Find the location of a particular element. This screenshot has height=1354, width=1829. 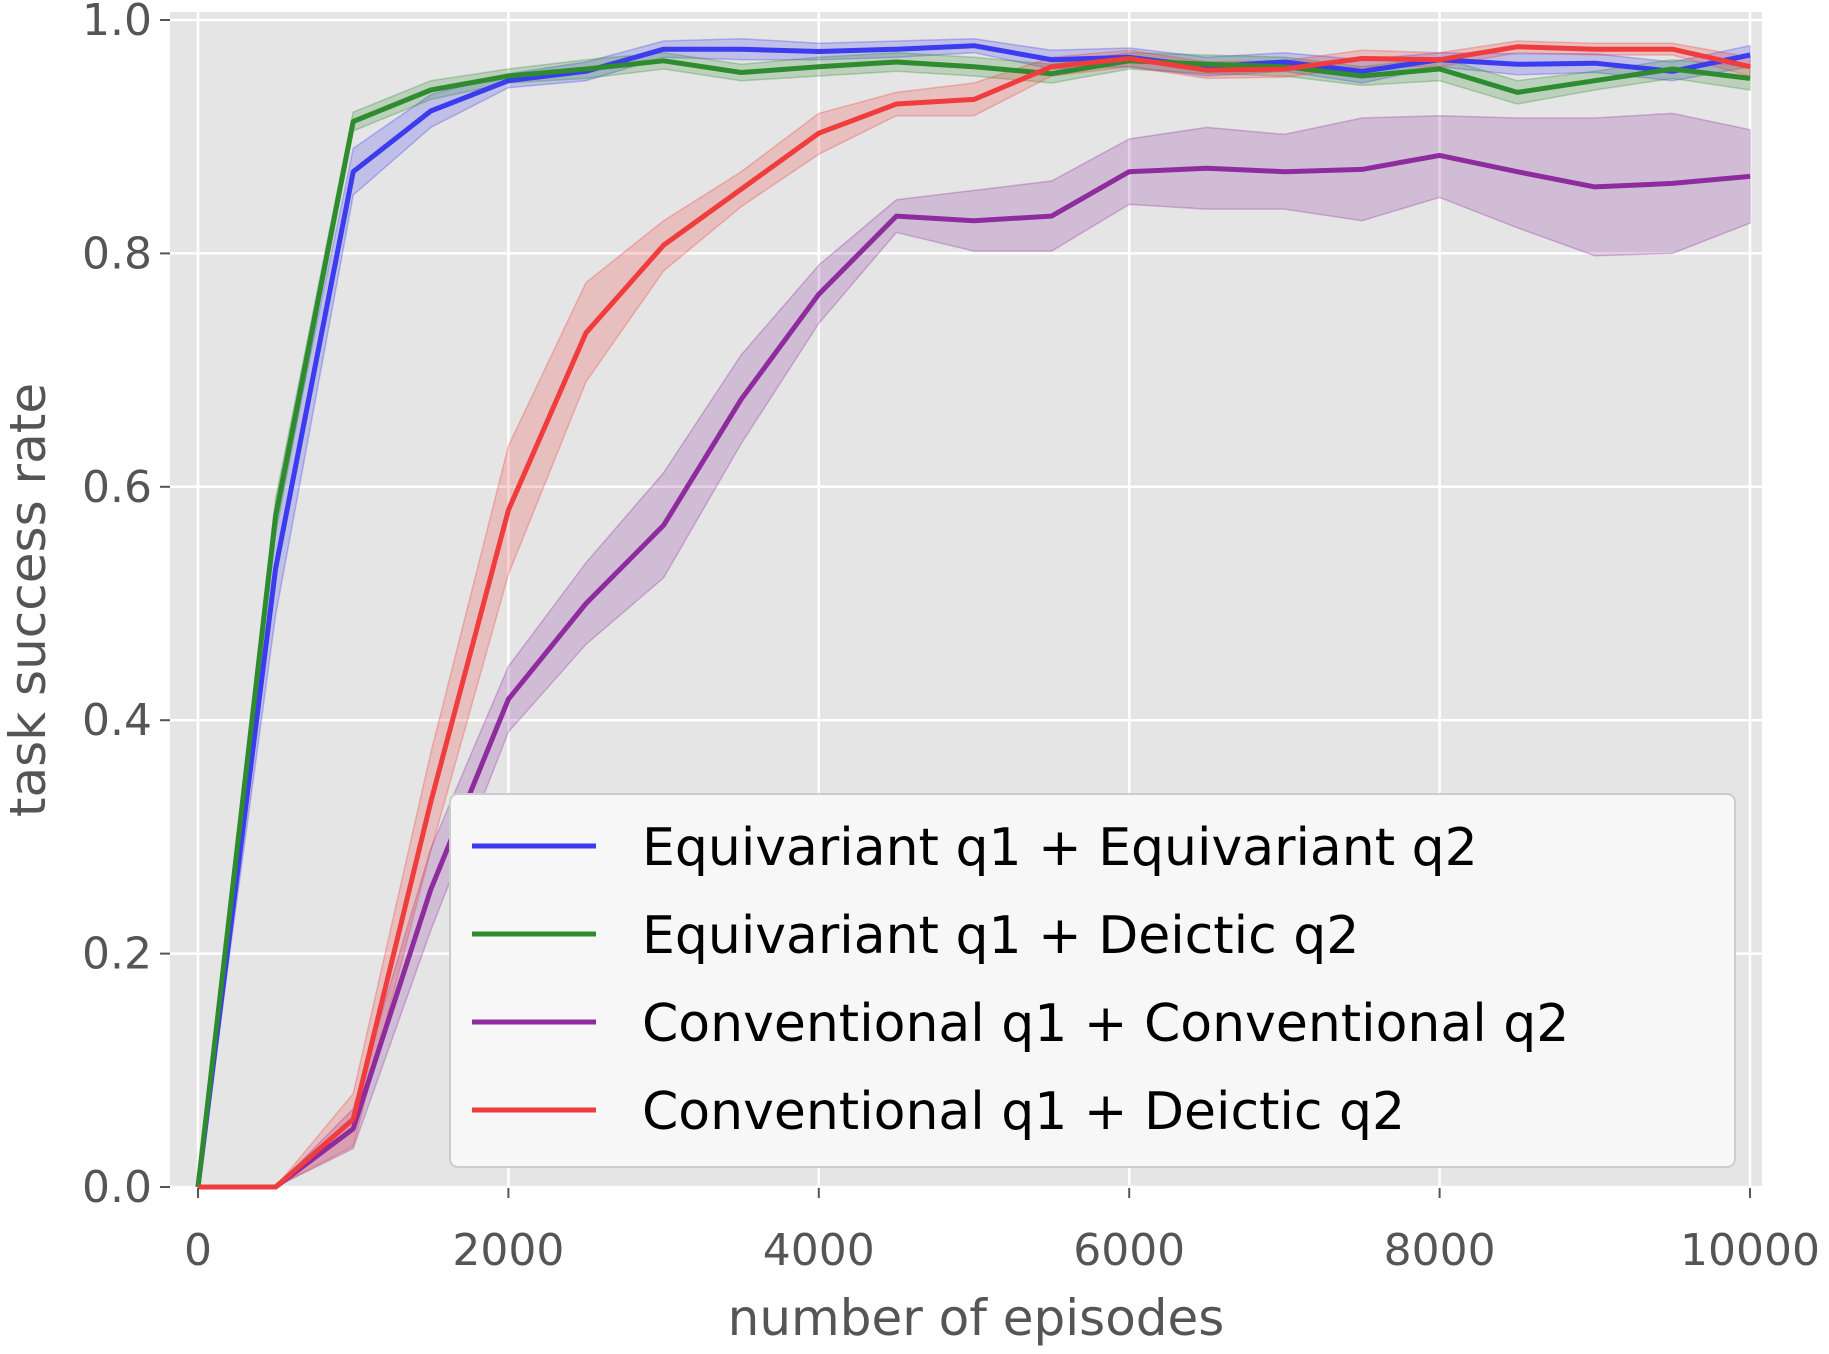

y-tick-label: 1.0 is located at coordinates (117, 23).